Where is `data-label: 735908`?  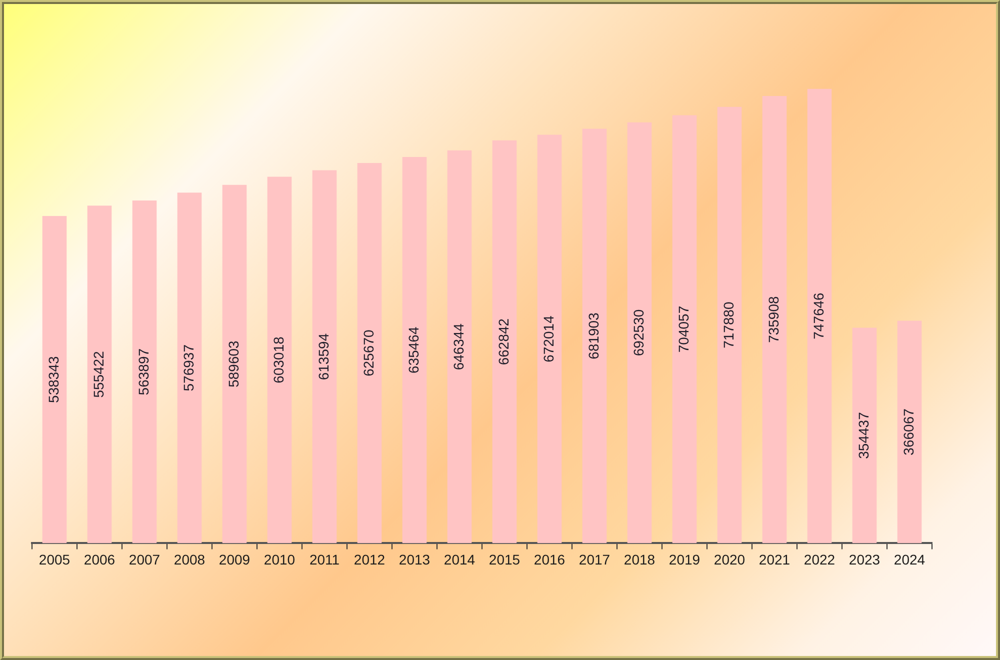
data-label: 735908 is located at coordinates (773, 319).